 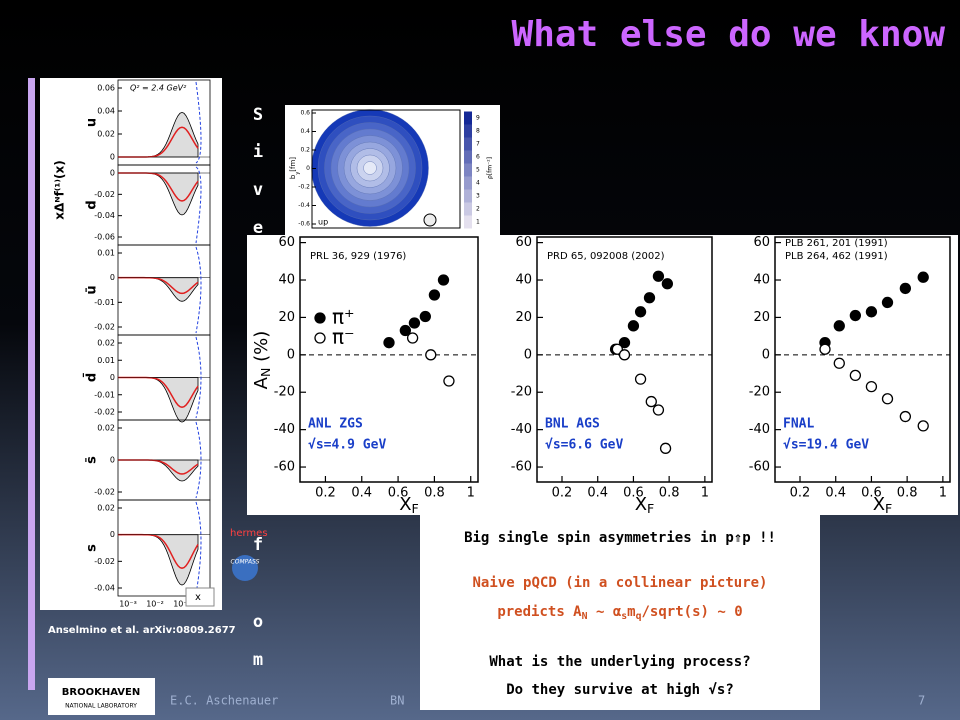 I want to click on legend-label: π⁻, so click(x=343, y=337).